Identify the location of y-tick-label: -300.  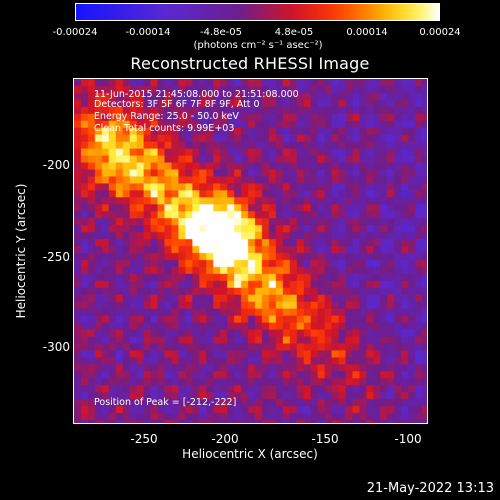
(56, 347).